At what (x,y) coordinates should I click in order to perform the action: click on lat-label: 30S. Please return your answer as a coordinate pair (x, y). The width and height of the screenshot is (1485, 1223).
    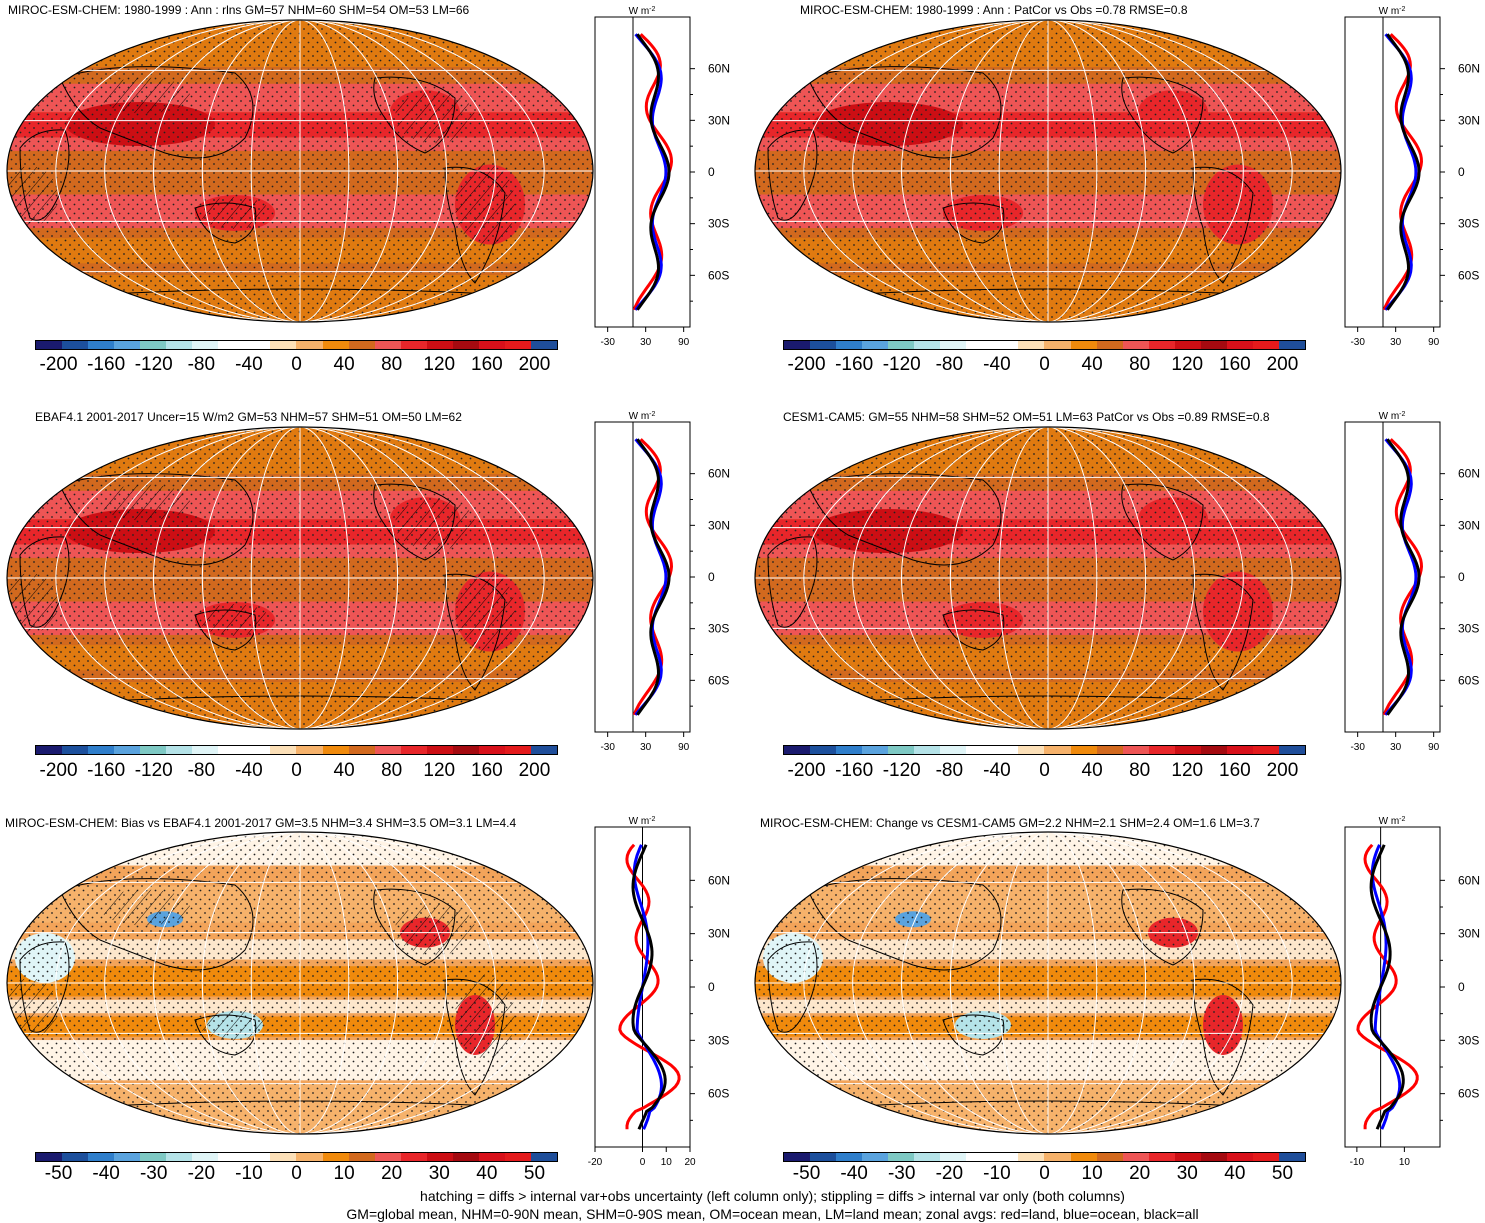
    Looking at the image, I should click on (1468, 224).